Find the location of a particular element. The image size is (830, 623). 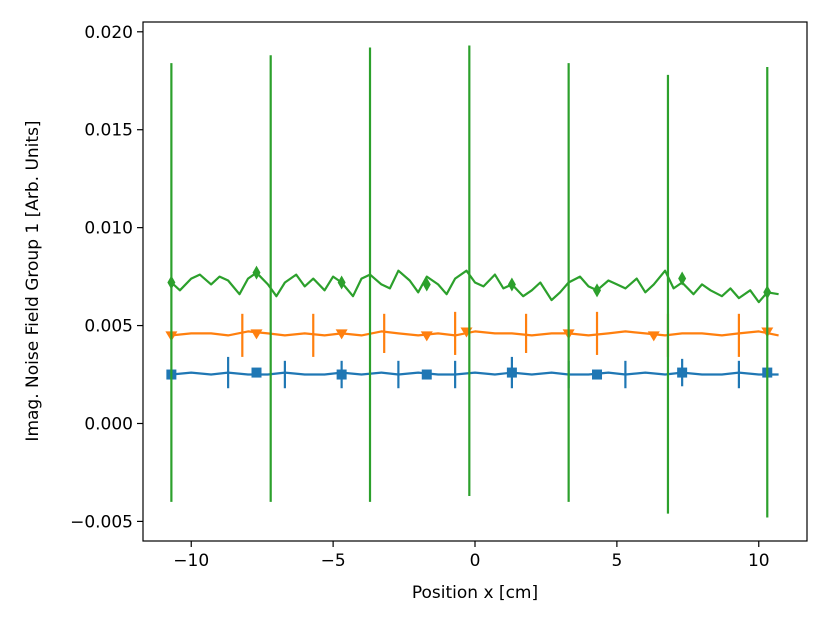

y-axis: −0.005 0.000 0.005 0.010 0.015 0.020 is located at coordinates (106, 277).